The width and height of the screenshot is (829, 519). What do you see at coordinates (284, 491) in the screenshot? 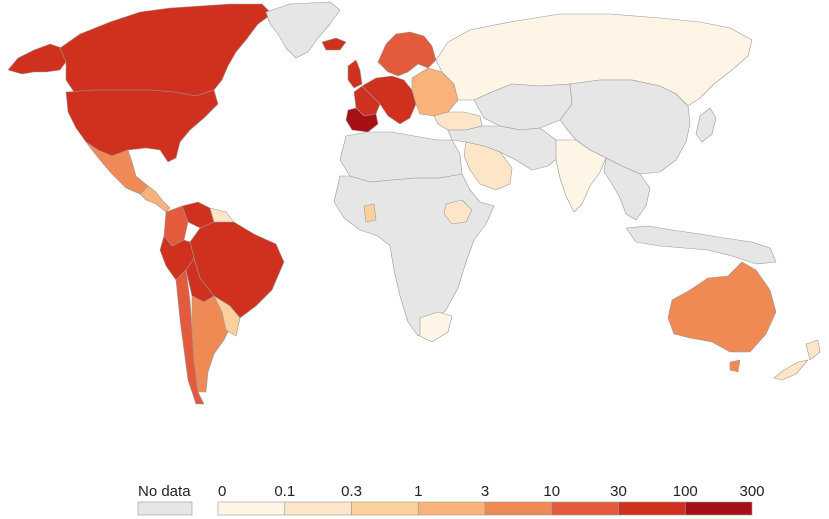
I see `legend-tick-label: 0.1` at bounding box center [284, 491].